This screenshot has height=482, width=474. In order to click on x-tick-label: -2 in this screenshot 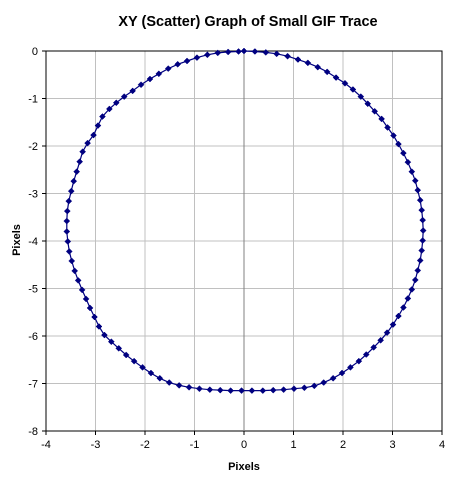, I will do `click(145, 445)`.